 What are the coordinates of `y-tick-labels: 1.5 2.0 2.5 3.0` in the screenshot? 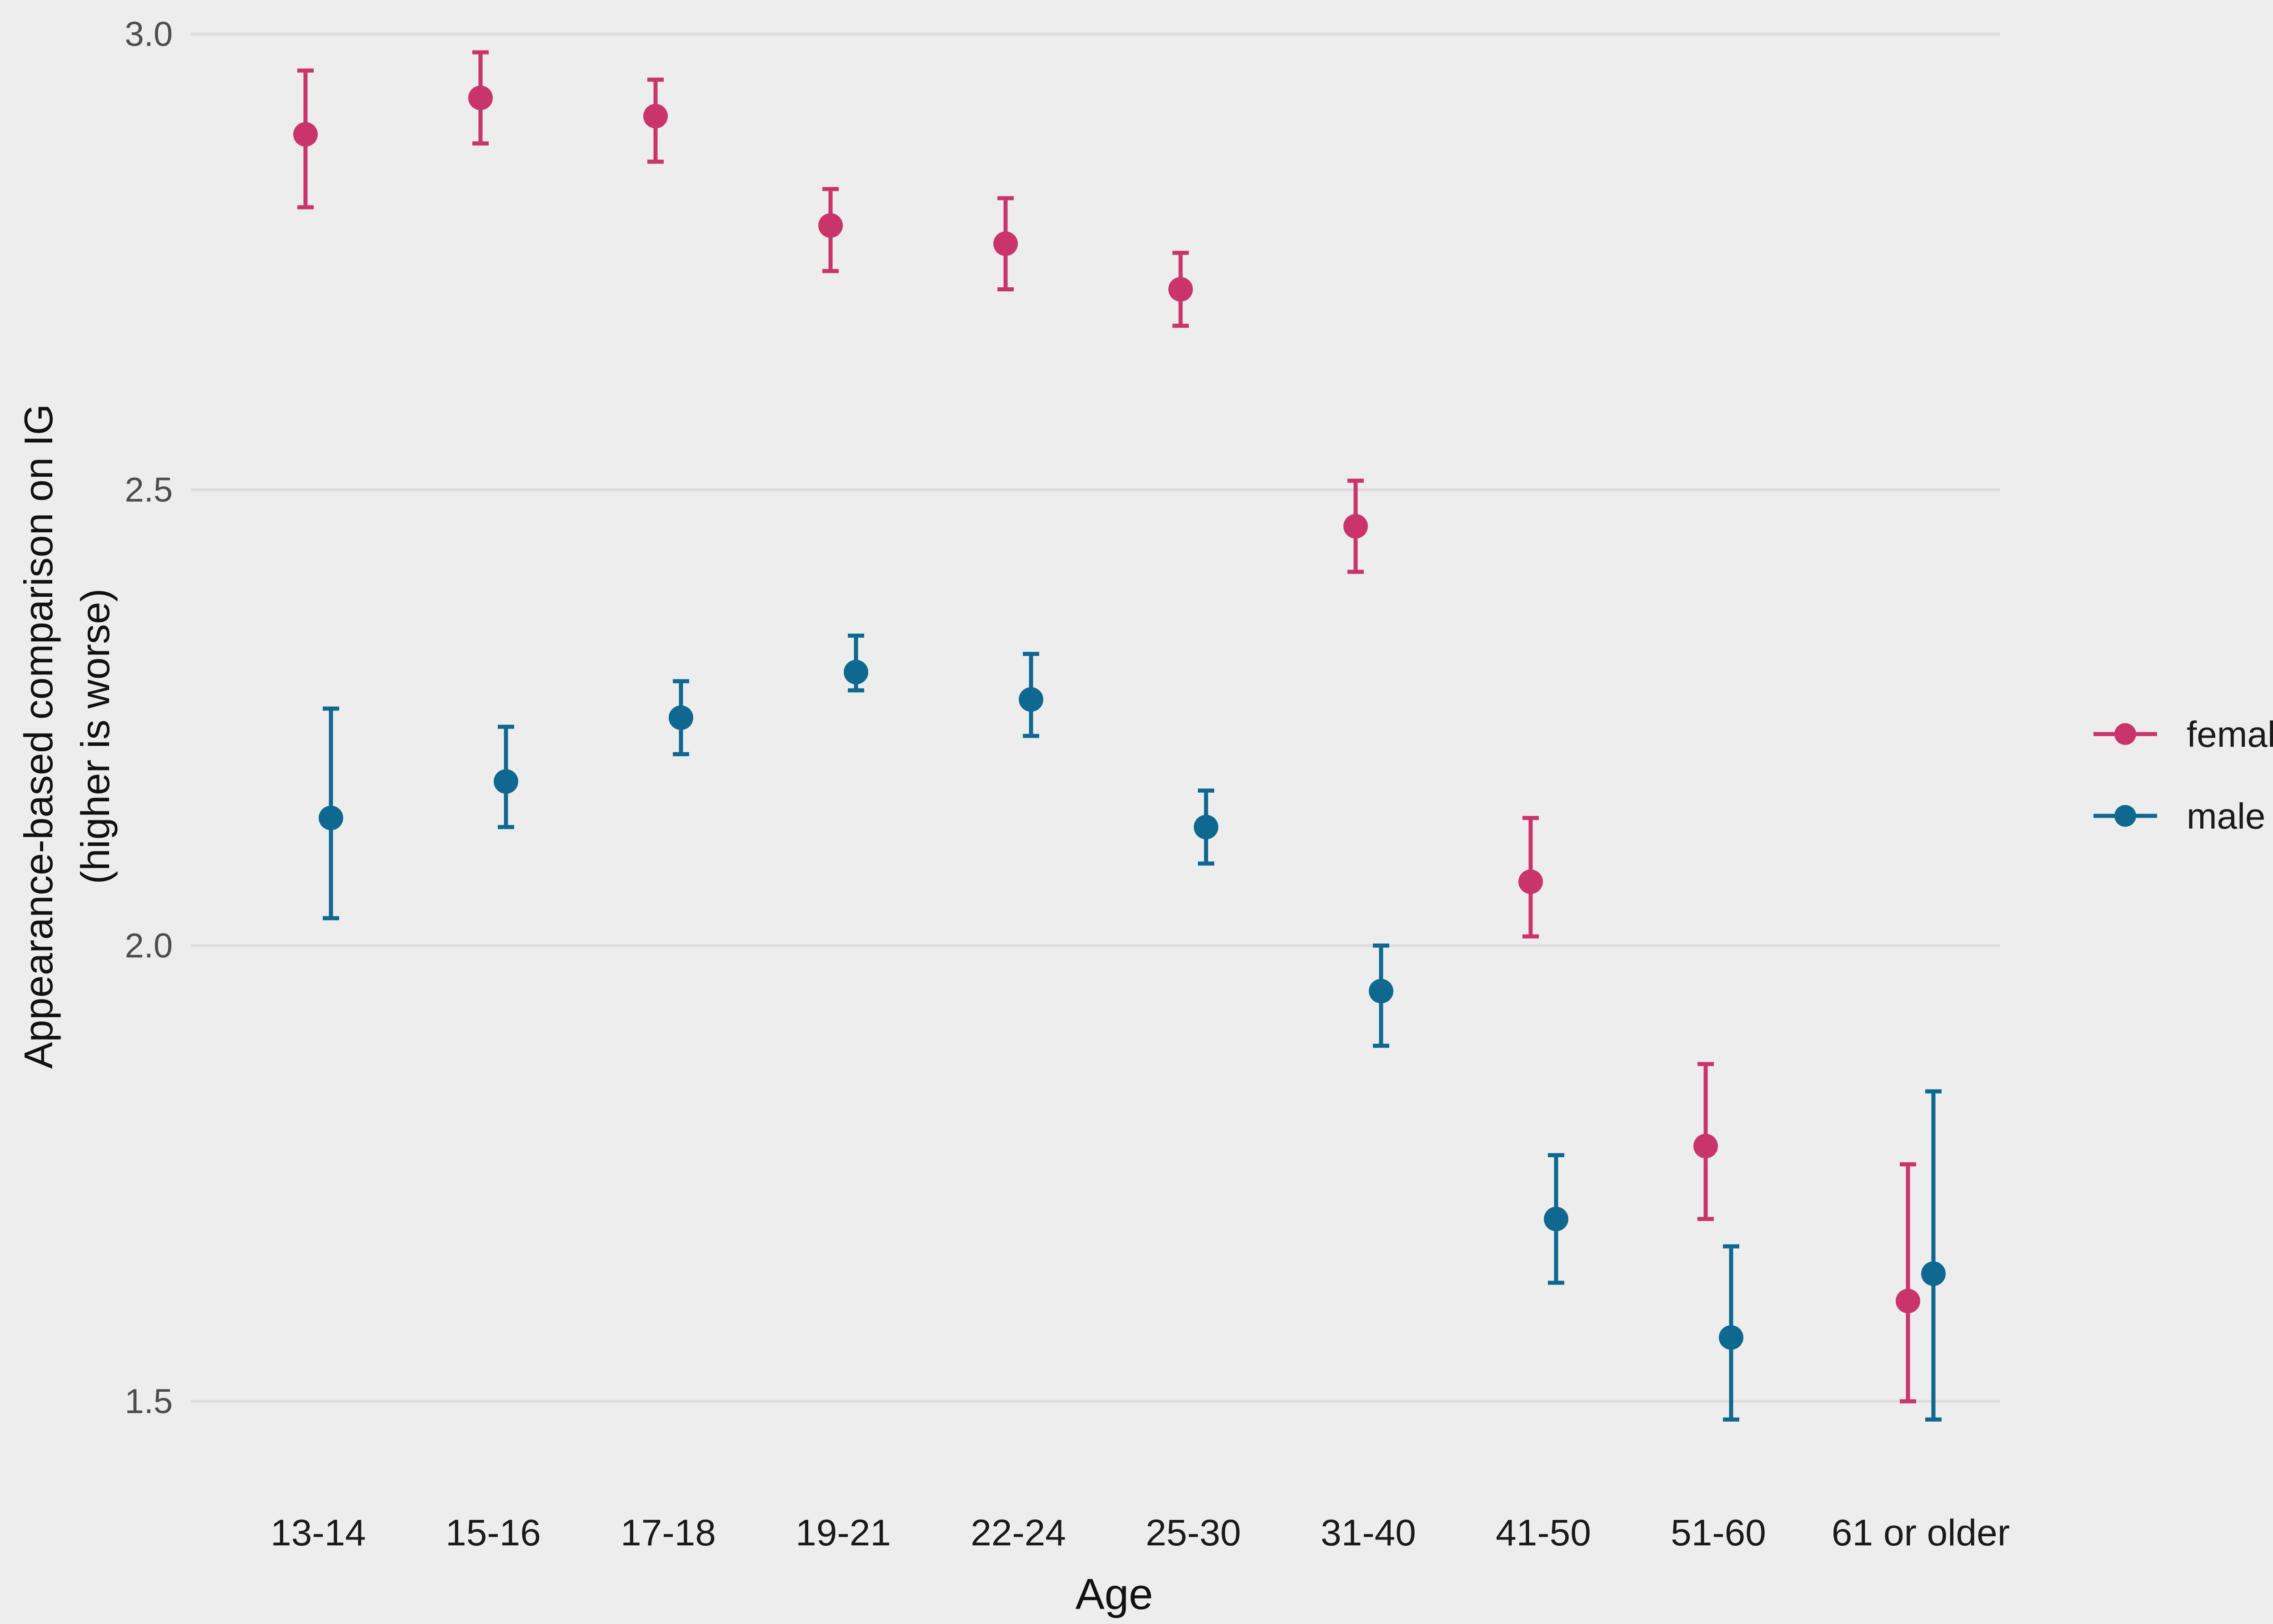 It's located at (149, 718).